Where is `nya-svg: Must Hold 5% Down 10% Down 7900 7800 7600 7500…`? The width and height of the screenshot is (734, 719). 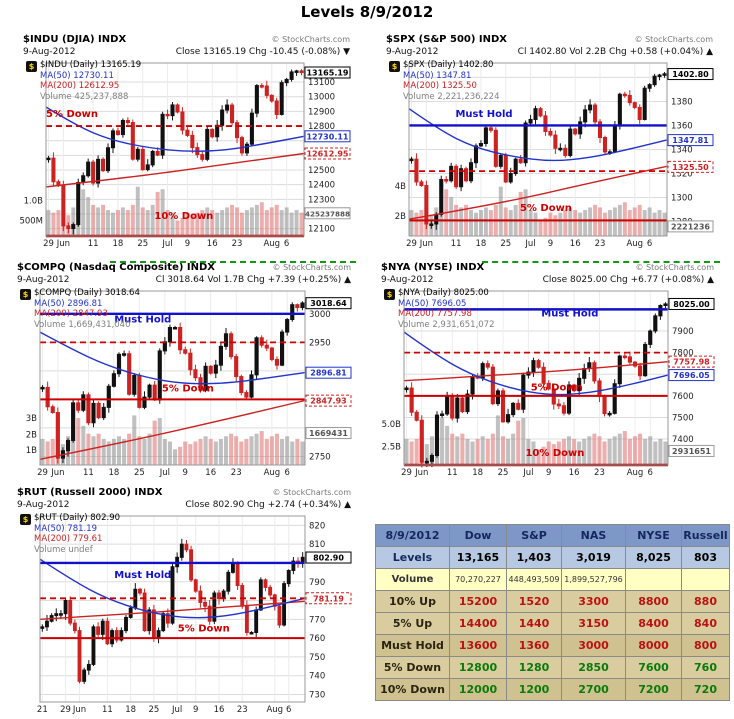 nya-svg: Must Hold 5% Down 10% Down 7900 7800 7600 7500… is located at coordinates (548, 384).